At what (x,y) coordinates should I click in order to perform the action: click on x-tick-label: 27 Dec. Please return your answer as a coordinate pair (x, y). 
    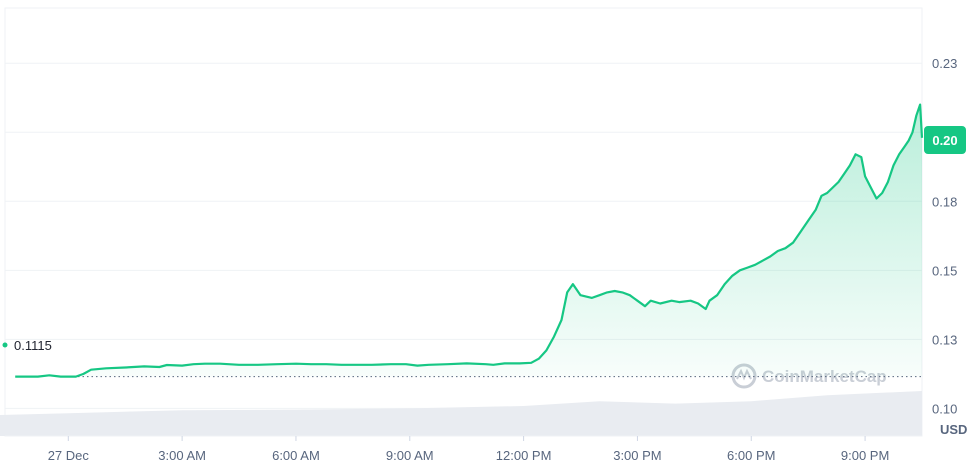
    Looking at the image, I should click on (69, 455).